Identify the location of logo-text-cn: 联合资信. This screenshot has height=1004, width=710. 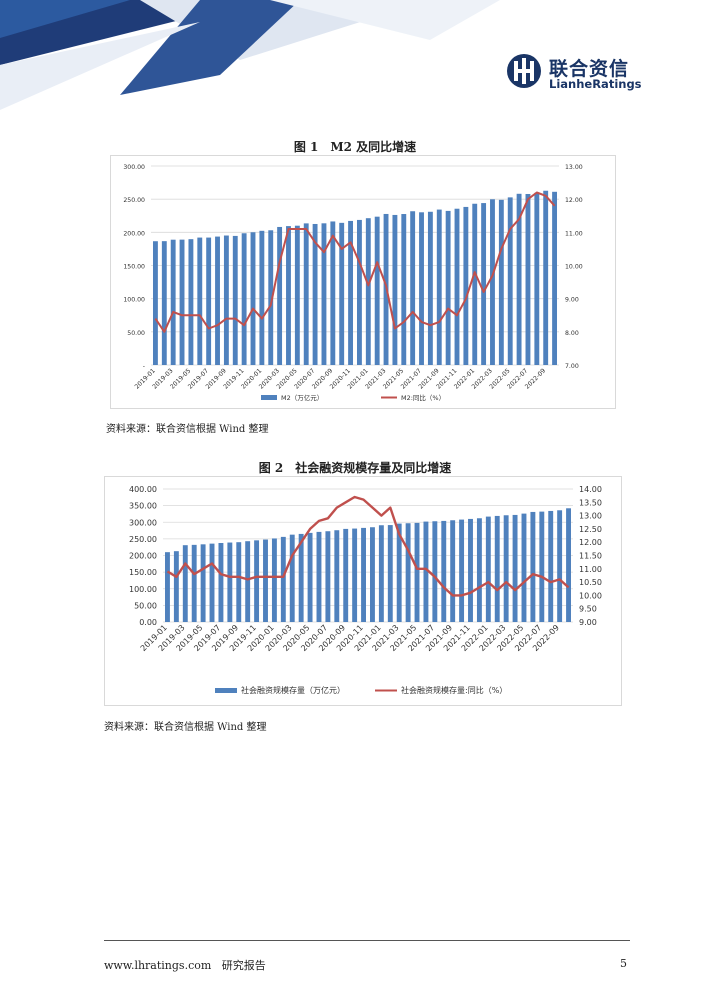
(589, 69).